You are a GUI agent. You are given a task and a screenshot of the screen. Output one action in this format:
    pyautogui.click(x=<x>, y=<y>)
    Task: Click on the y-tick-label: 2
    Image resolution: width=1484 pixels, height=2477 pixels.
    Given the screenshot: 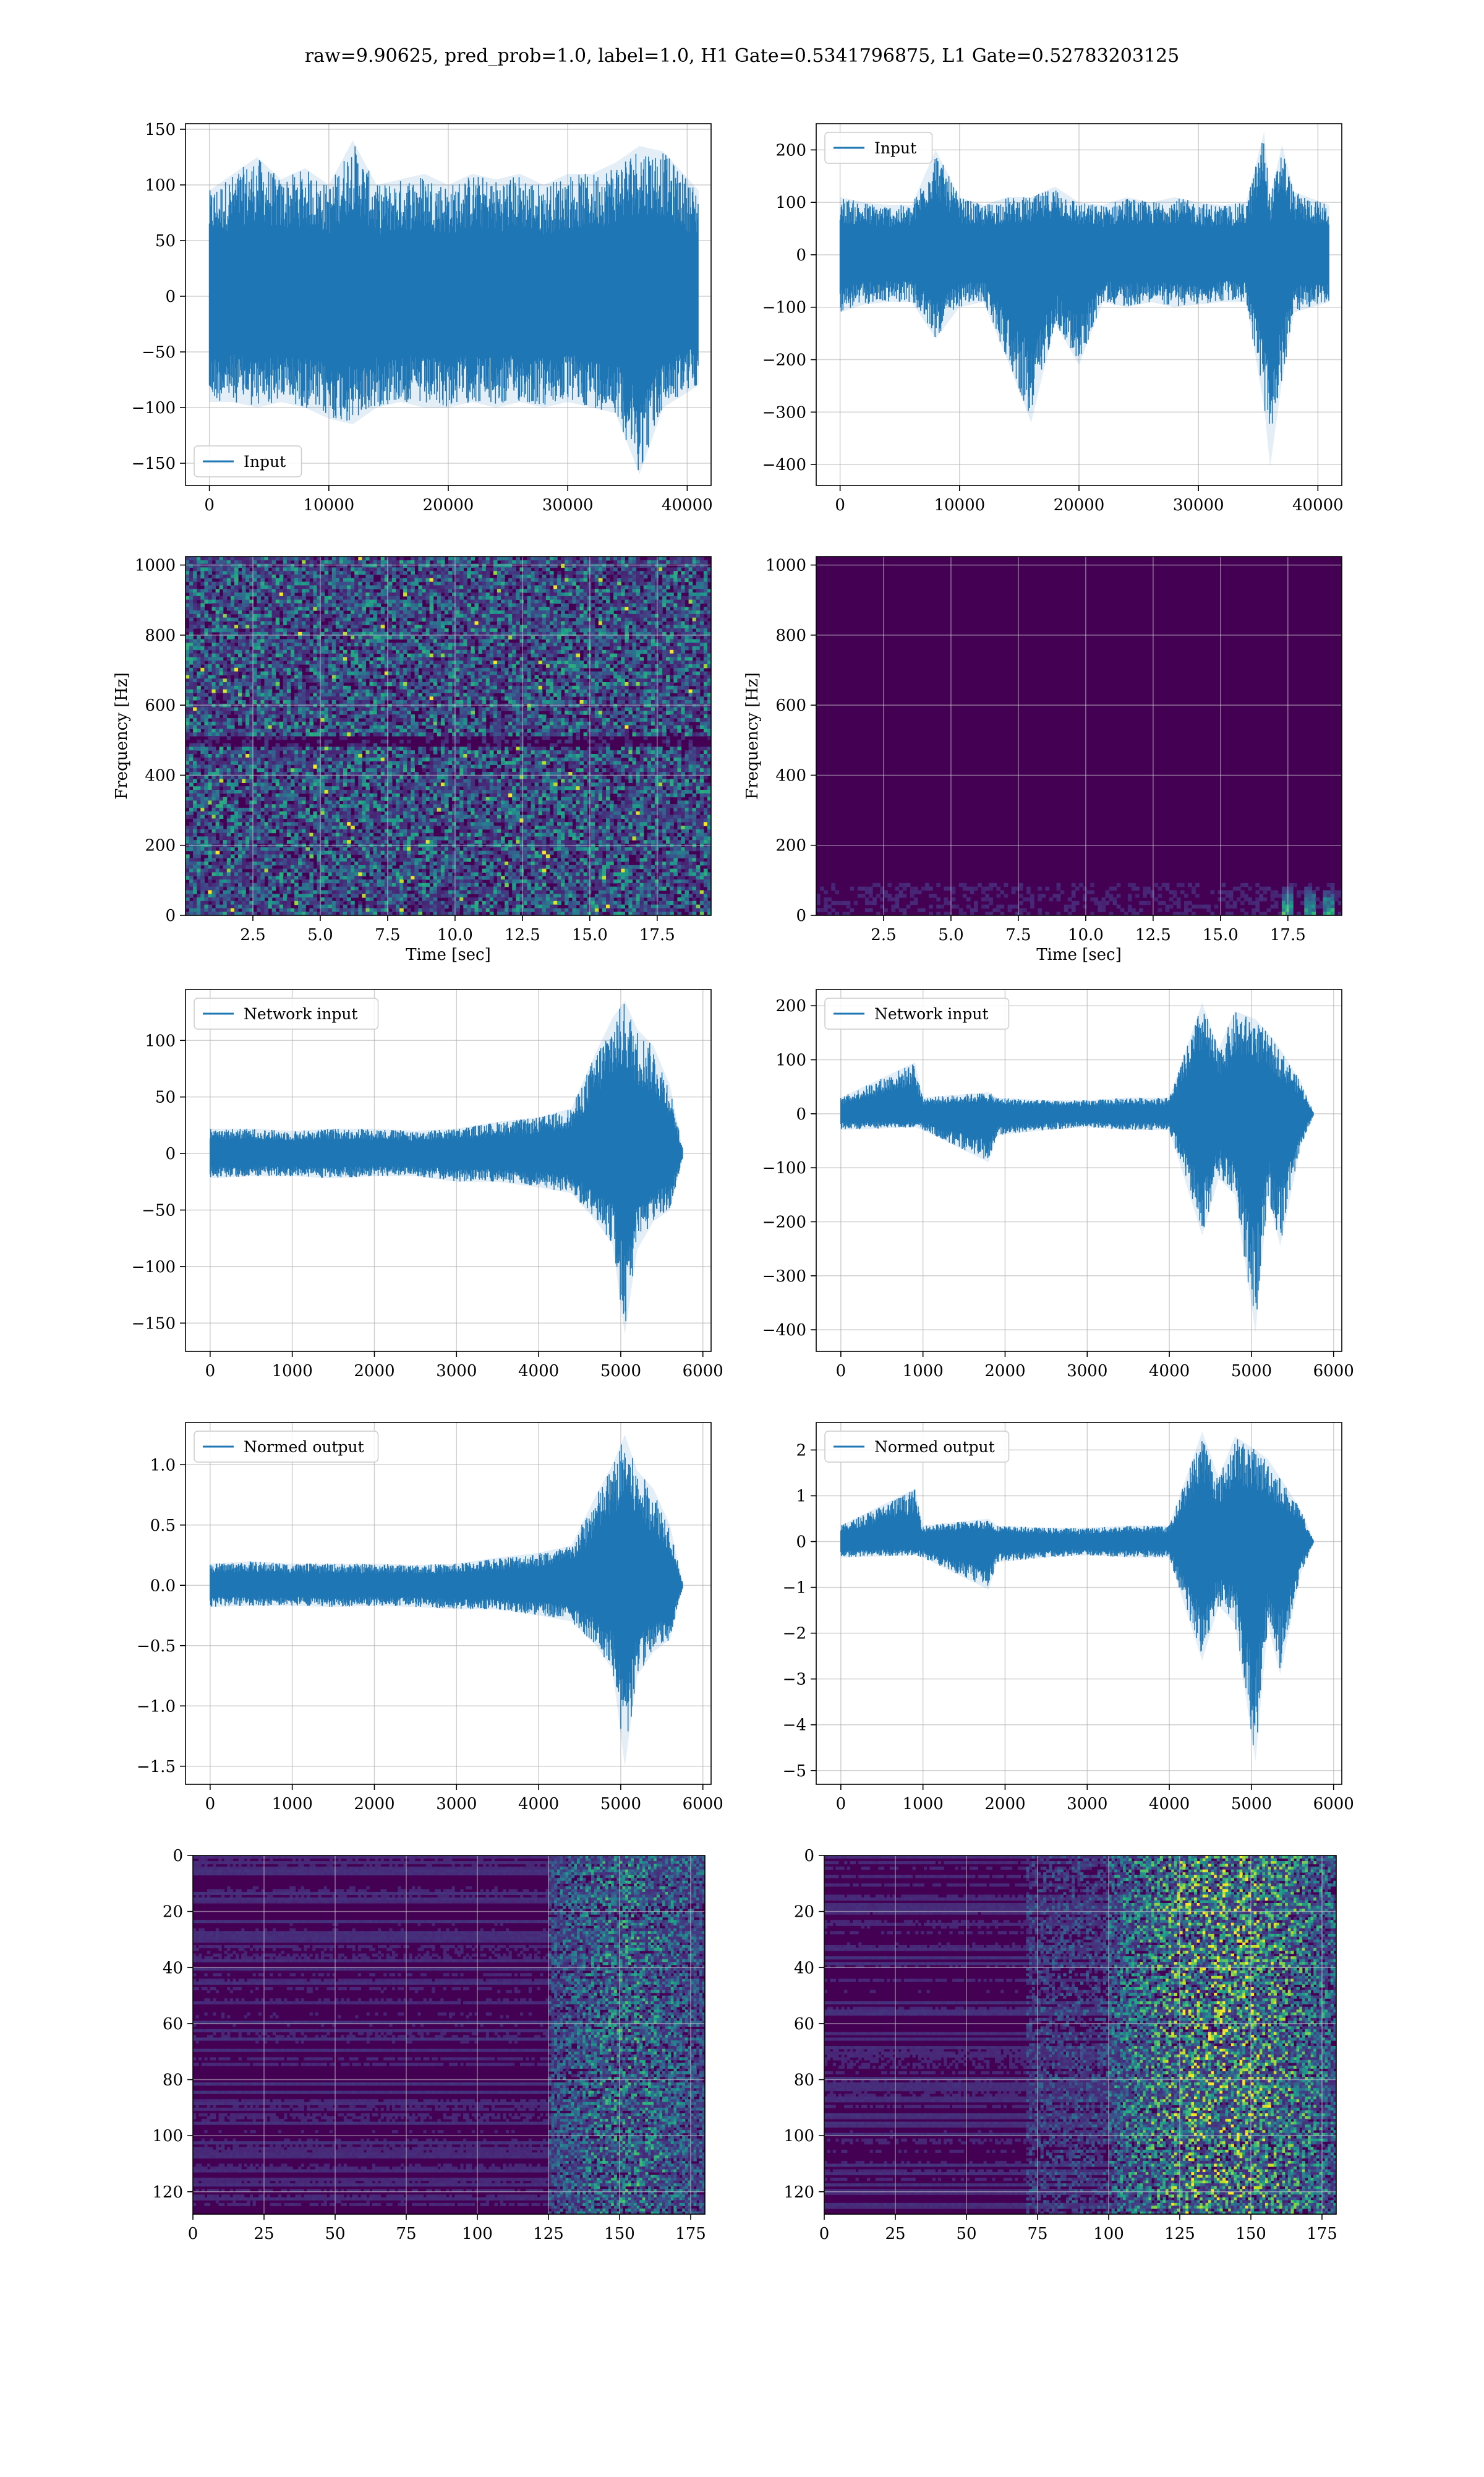 What is the action you would take?
    pyautogui.click(x=801, y=1450)
    